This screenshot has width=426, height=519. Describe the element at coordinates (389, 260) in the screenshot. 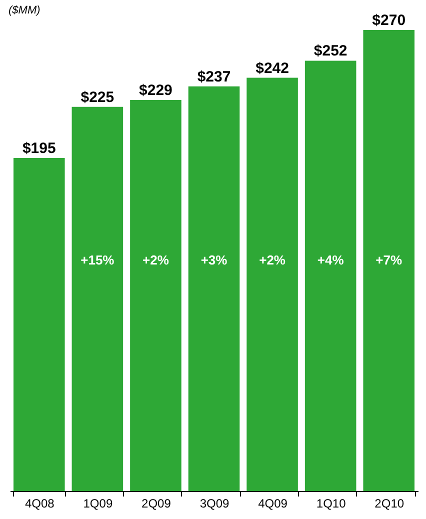

I see `annotation: +7%` at that location.